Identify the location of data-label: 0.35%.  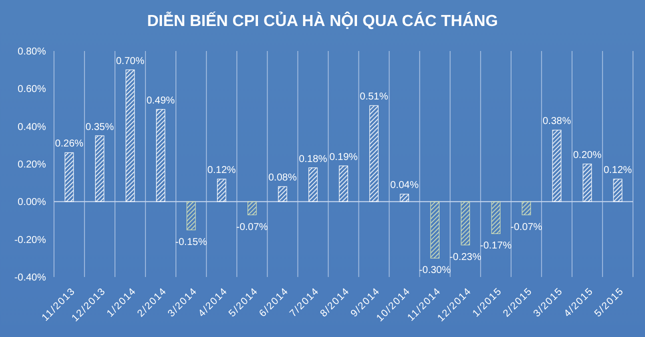
(100, 127).